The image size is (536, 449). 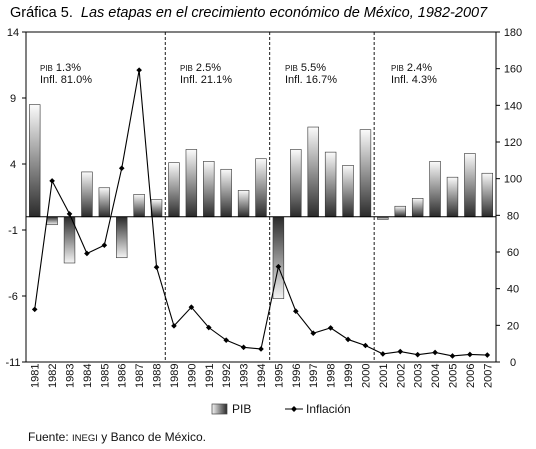 What do you see at coordinates (305, 68) in the screenshot?
I see `annotation-pib-3: PIB 5.5%` at bounding box center [305, 68].